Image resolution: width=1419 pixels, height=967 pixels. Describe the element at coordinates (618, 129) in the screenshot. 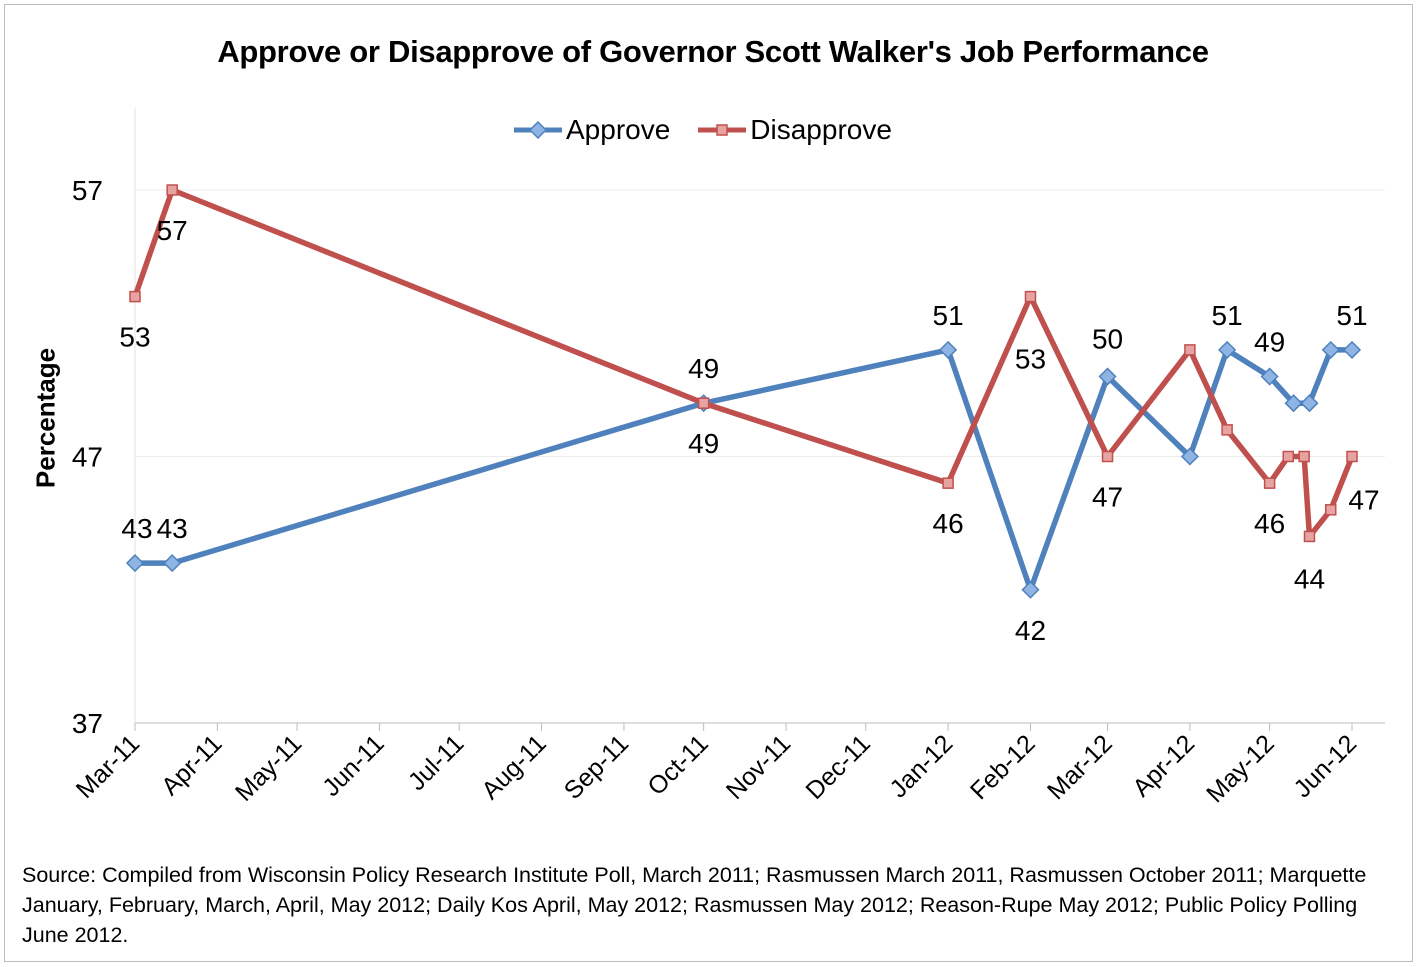

I see `legend-label-approve: Approve` at that location.